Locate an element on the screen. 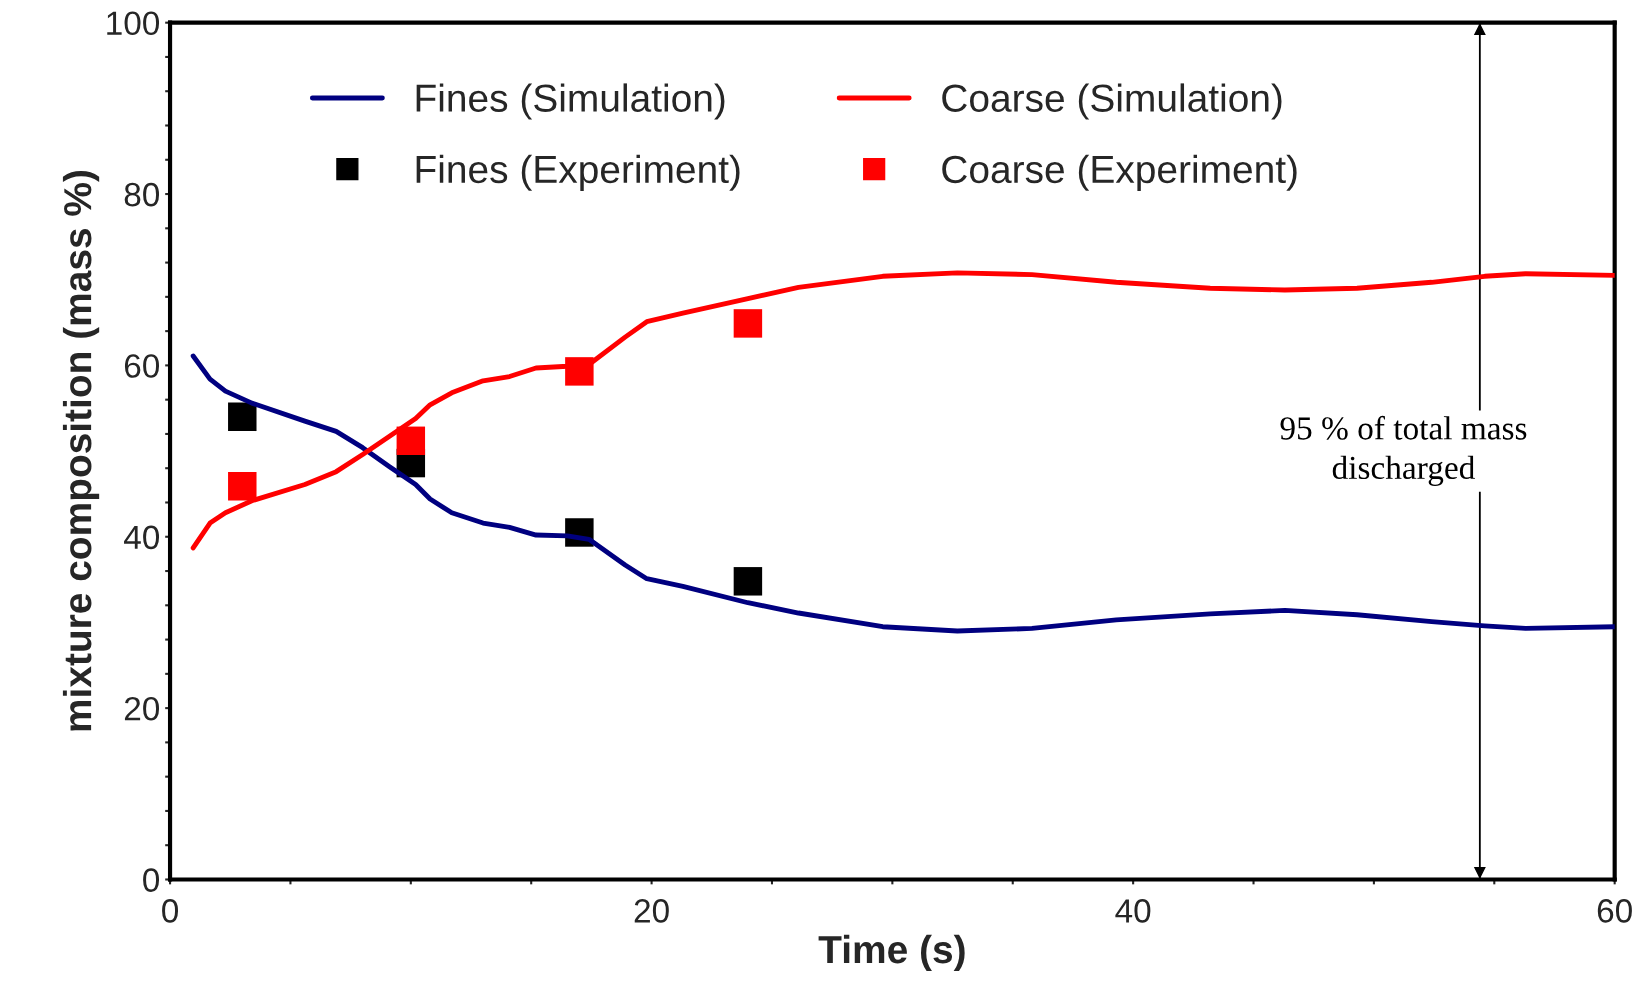  y-tick-label: 0 is located at coordinates (151, 880).